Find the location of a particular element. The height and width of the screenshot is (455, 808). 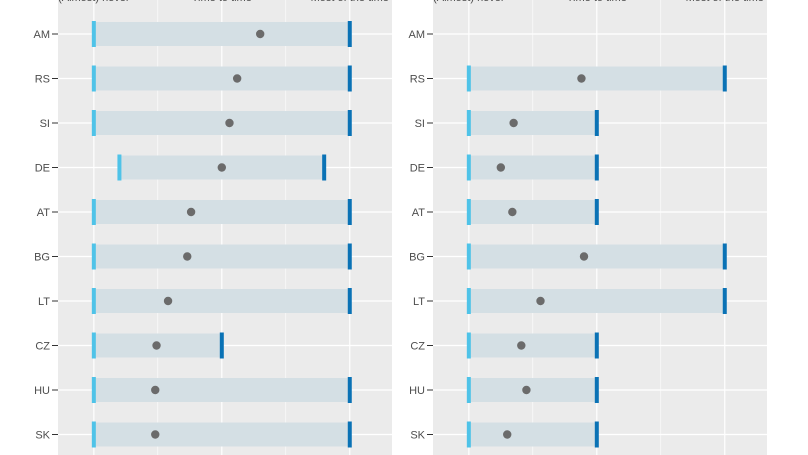

range-bar-DE is located at coordinates (532, 167).